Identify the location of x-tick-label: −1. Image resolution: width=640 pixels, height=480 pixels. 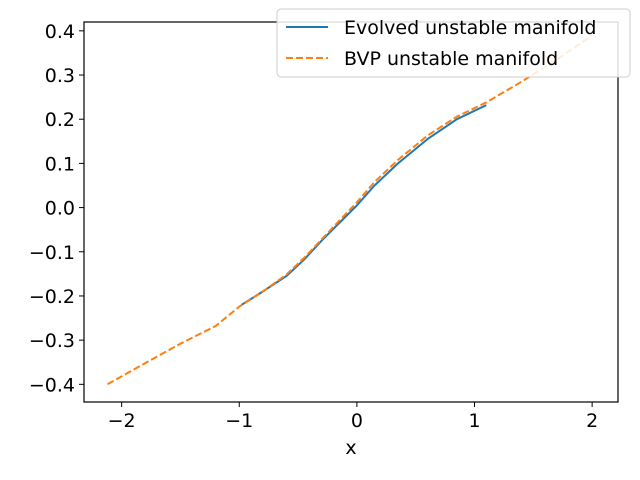
(239, 421).